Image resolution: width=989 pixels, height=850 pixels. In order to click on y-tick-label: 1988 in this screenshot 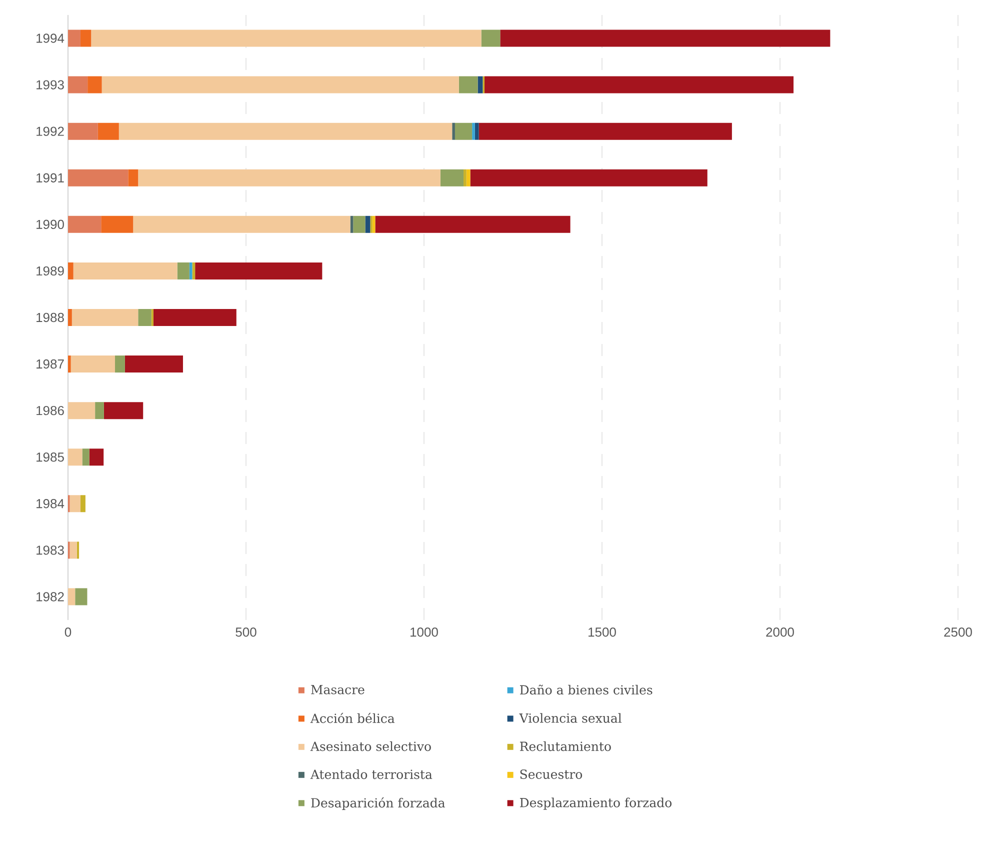, I will do `click(50, 317)`.